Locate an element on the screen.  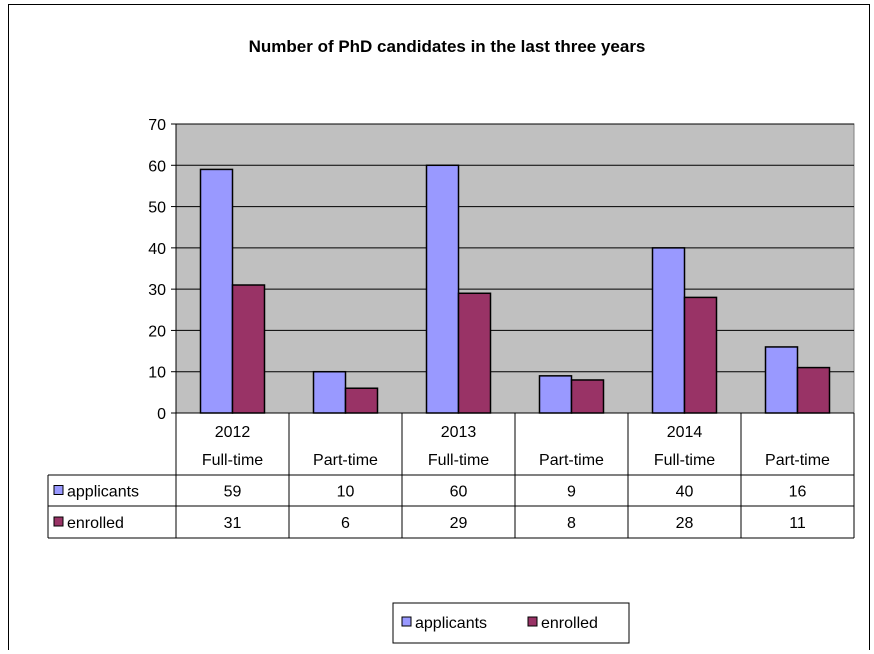
legend-key-applicants is located at coordinates (406, 621).